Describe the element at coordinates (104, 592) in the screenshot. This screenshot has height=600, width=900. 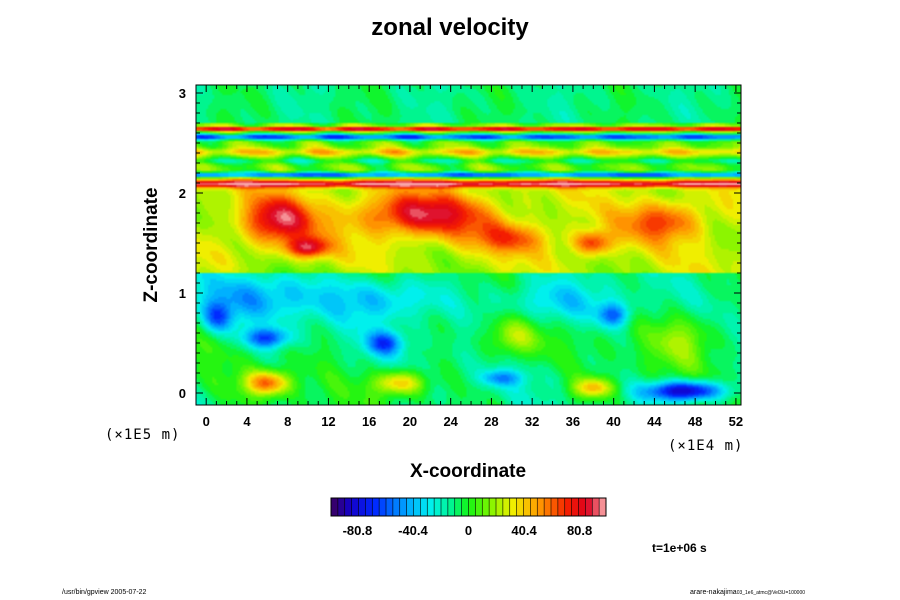
I see `footer-left-text: /usr/bin/gpview 2005-07-22` at that location.